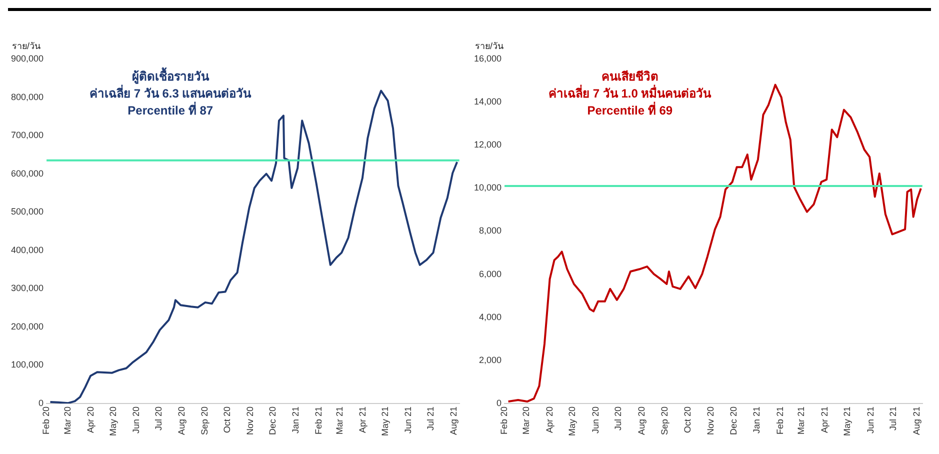 Image resolution: width=939 pixels, height=454 pixels. Describe the element at coordinates (27, 288) in the screenshot. I see `y-tick-label: 300,000` at that location.